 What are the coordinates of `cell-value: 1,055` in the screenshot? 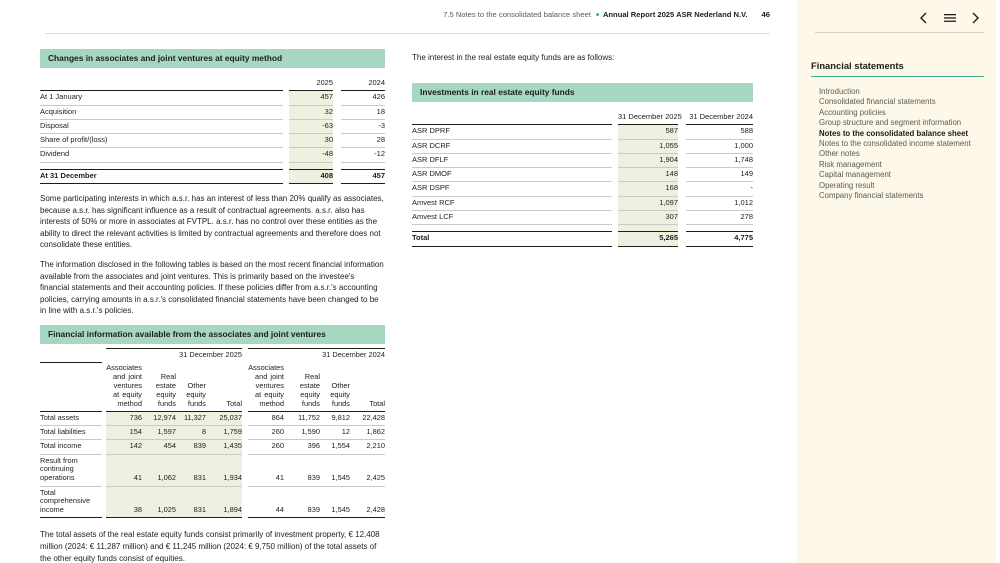 It's located at (648, 146).